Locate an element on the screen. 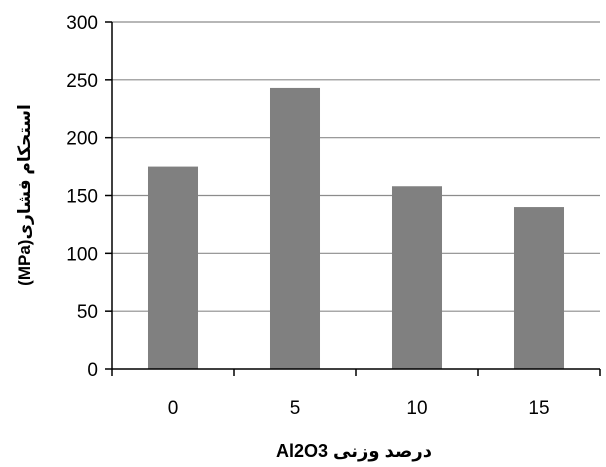 The width and height of the screenshot is (606, 467). y-tick-labels: 0 50 100 150 200 250 300 is located at coordinates (82, 197).